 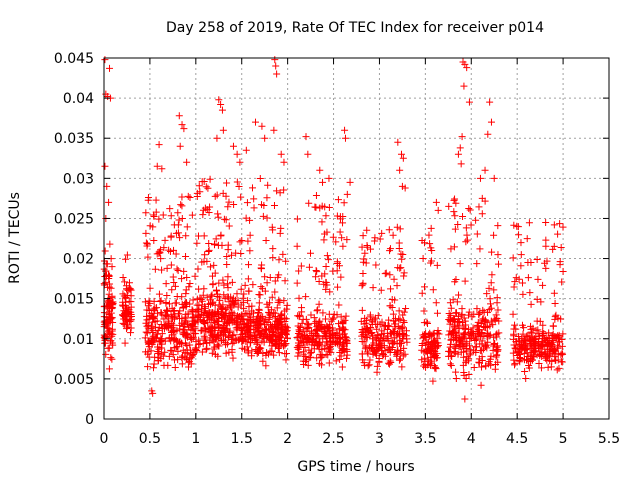 I want to click on x-tick-label: 2, so click(x=287, y=439).